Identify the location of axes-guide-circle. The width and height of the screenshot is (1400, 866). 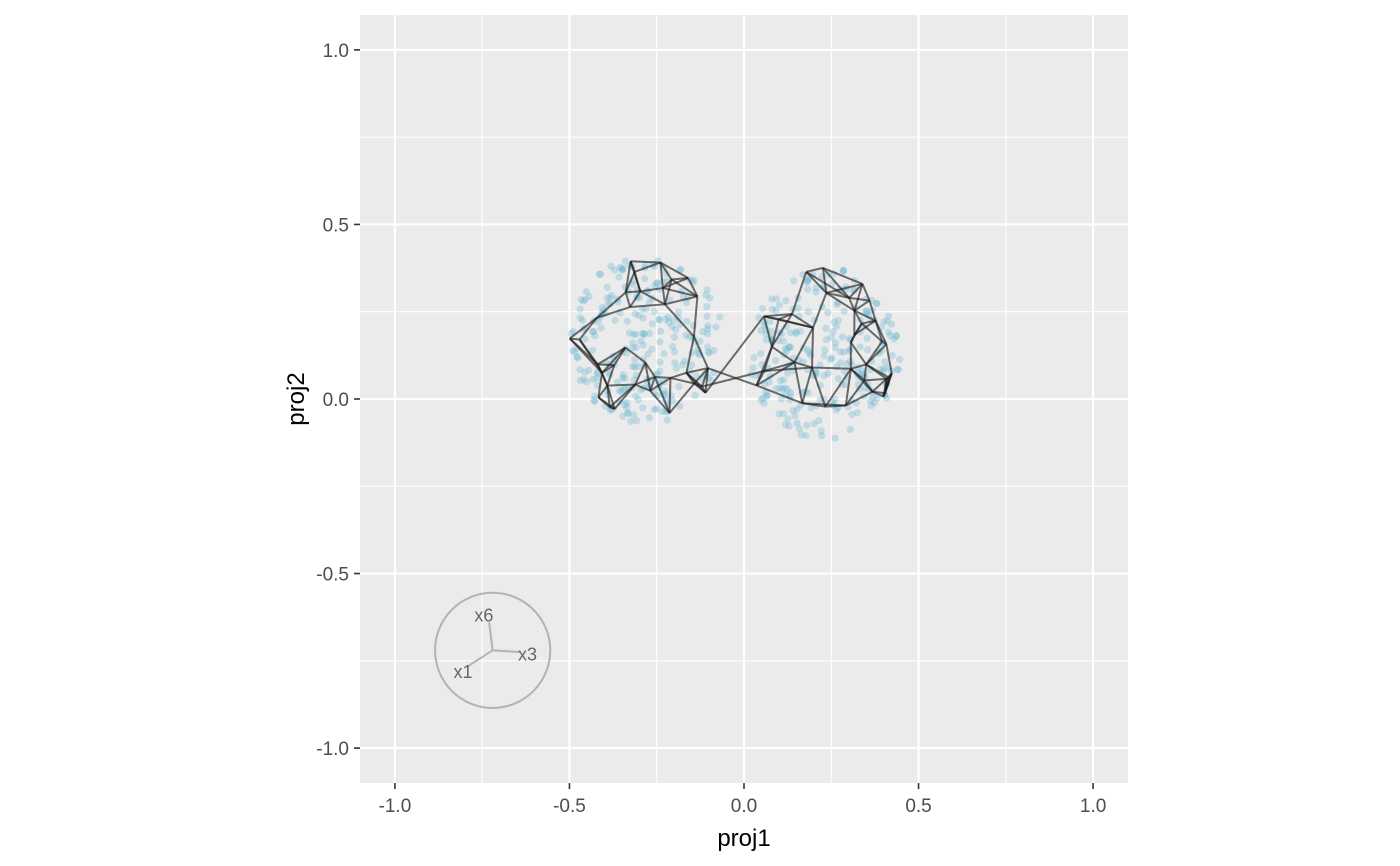
(493, 650).